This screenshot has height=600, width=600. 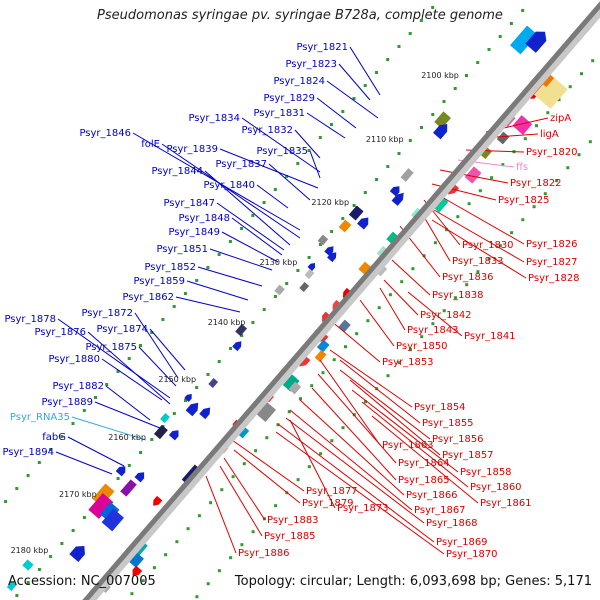 What do you see at coordinates (148, 297) in the screenshot?
I see `gene-label-psyr-1862: Psyr_1862` at bounding box center [148, 297].